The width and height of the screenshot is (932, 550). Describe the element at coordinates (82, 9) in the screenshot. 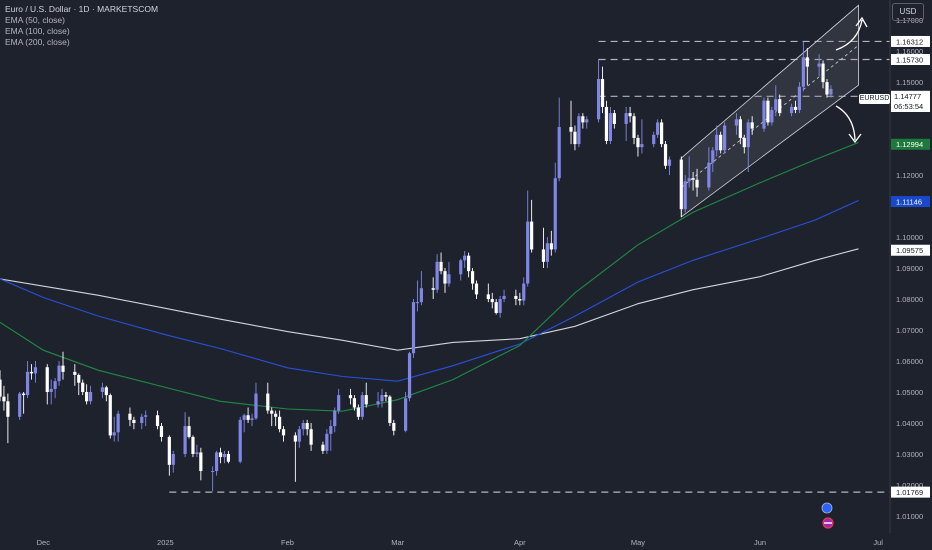

I see `symbol-title: Euro / U.S. Dollar · 1D · MARKETSCOM` at that location.